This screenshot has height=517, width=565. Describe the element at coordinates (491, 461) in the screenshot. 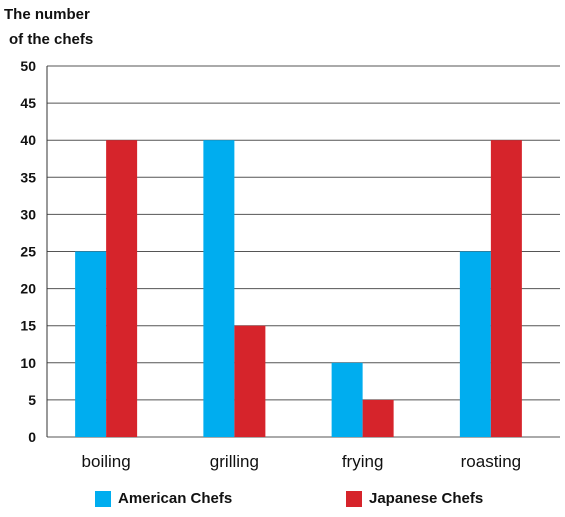

I see `x-tick-label-roasting: roasting` at that location.